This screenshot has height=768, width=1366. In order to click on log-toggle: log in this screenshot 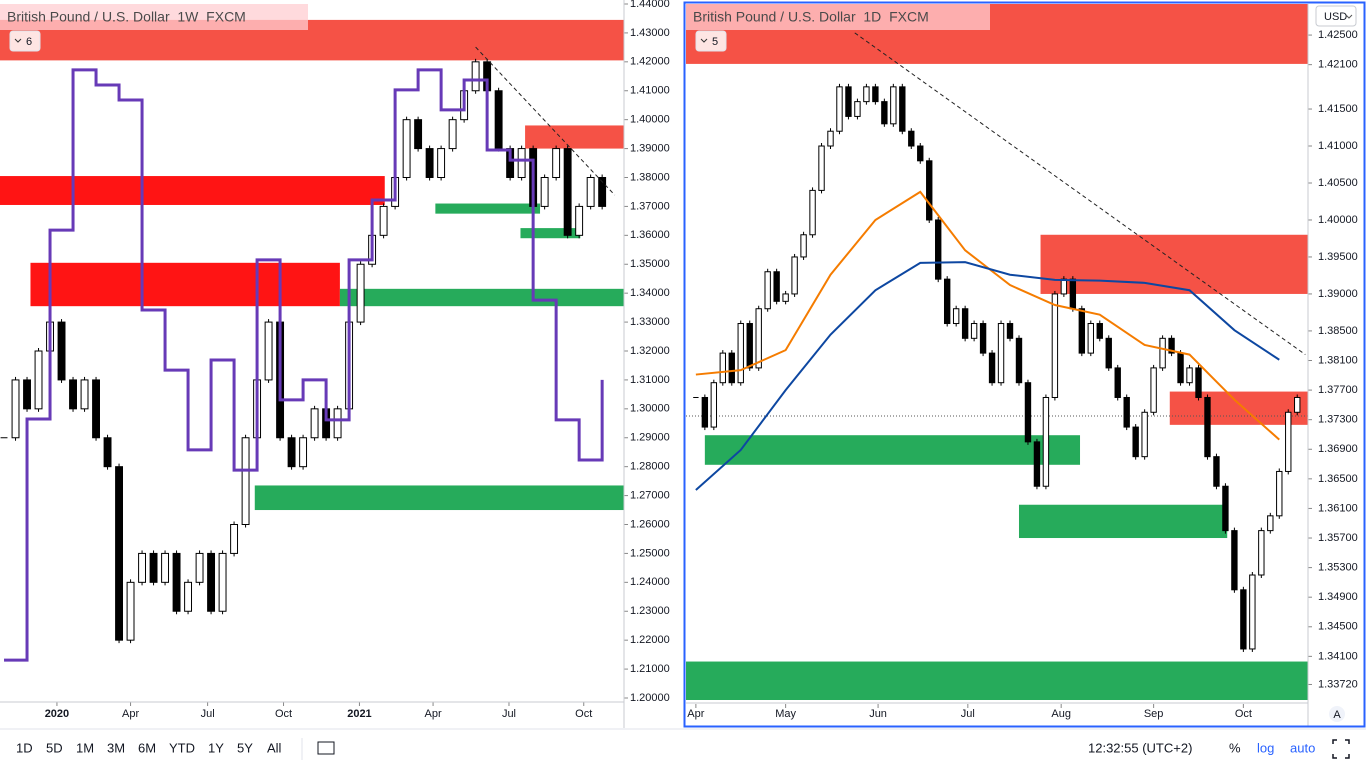, I will do `click(1265, 747)`.